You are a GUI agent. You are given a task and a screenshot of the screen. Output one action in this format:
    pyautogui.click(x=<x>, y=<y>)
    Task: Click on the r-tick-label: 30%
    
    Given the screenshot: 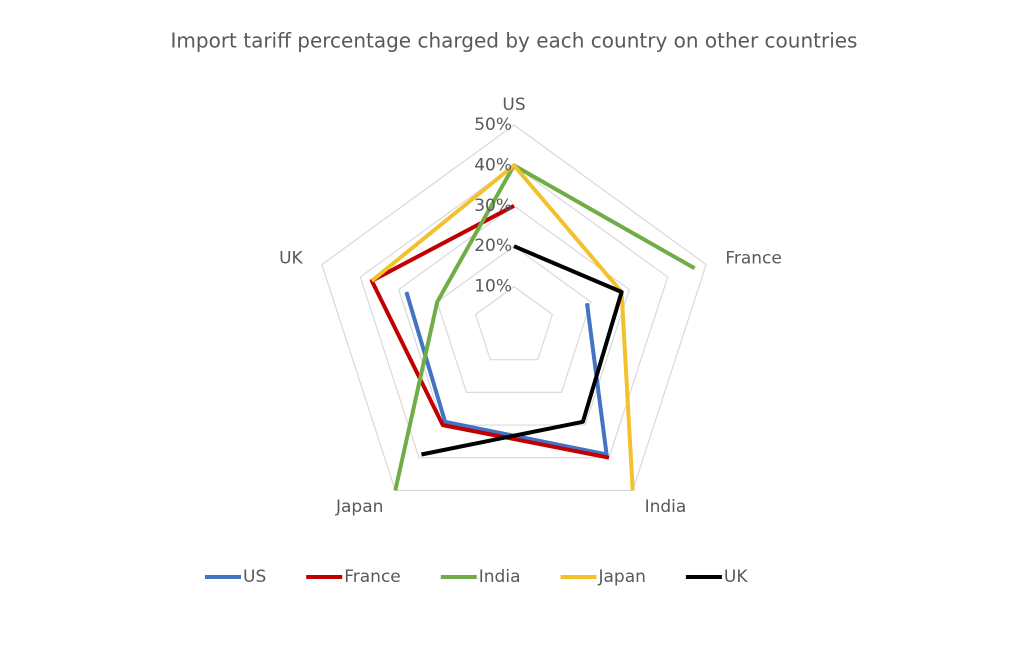 What is the action you would take?
    pyautogui.click(x=493, y=206)
    